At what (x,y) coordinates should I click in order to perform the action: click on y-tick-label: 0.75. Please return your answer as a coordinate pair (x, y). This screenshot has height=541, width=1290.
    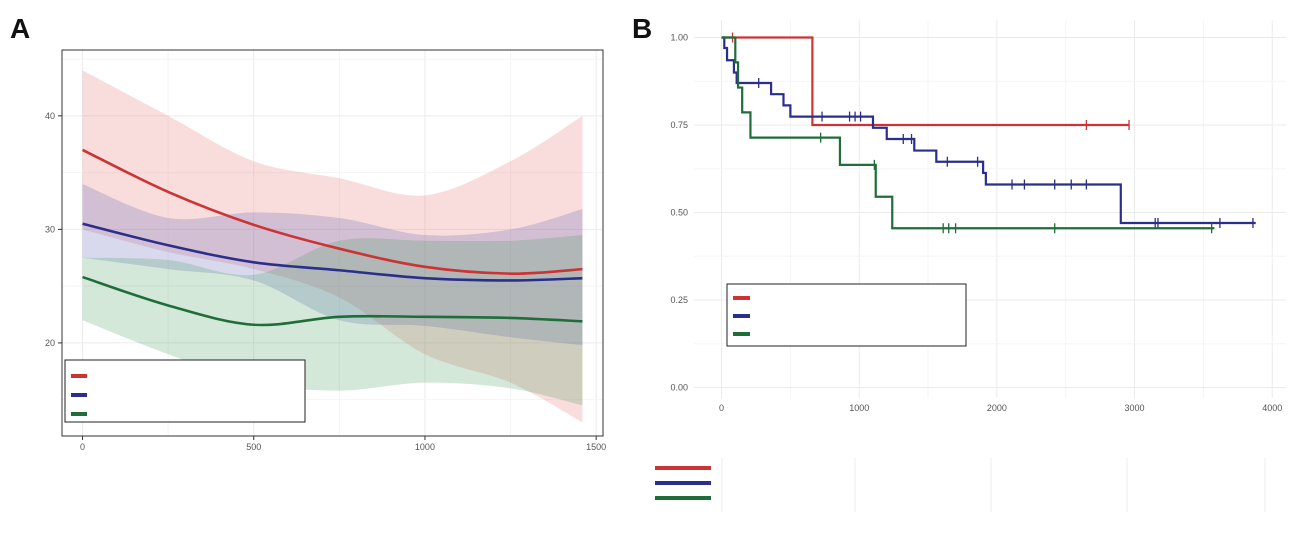
    Looking at the image, I should click on (679, 125).